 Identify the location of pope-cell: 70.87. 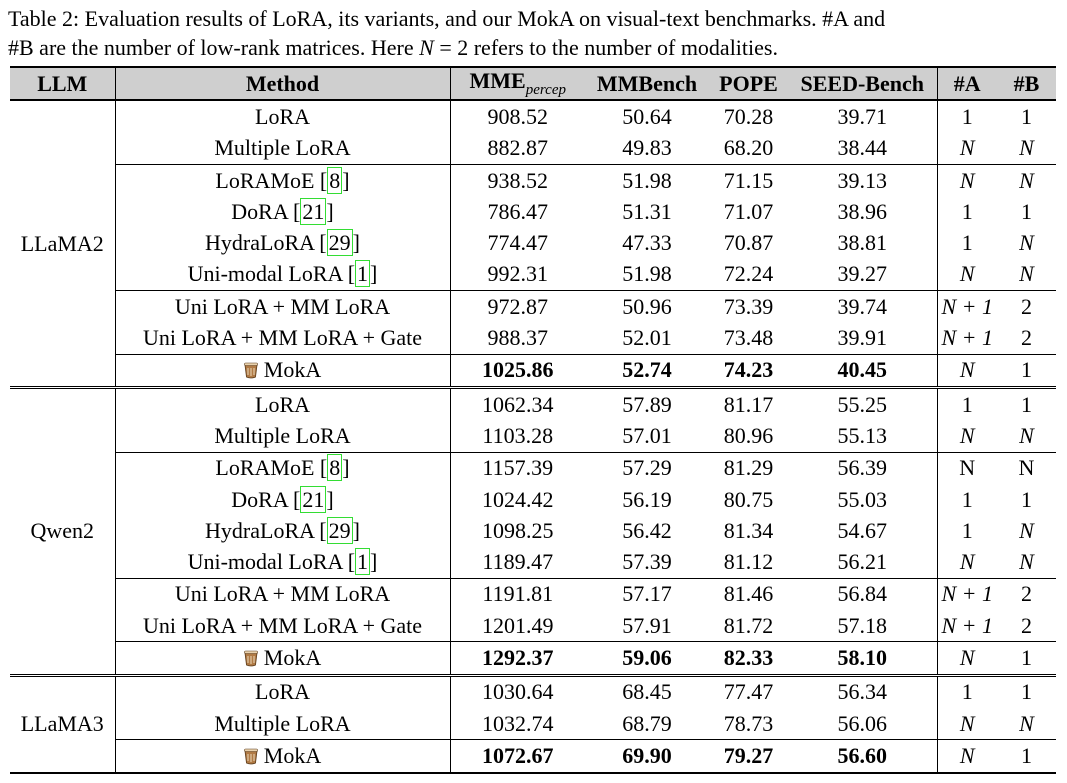
(748, 243).